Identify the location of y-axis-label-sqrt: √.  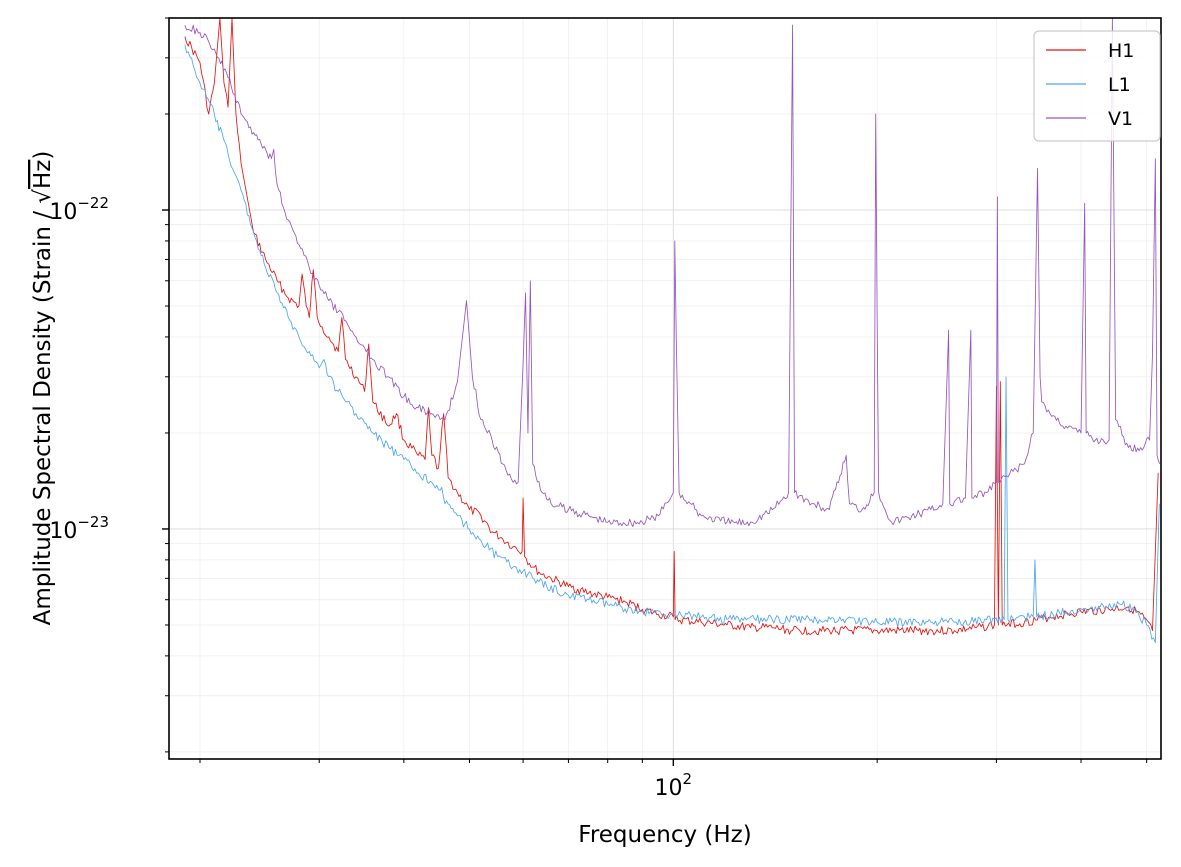
(43, 196).